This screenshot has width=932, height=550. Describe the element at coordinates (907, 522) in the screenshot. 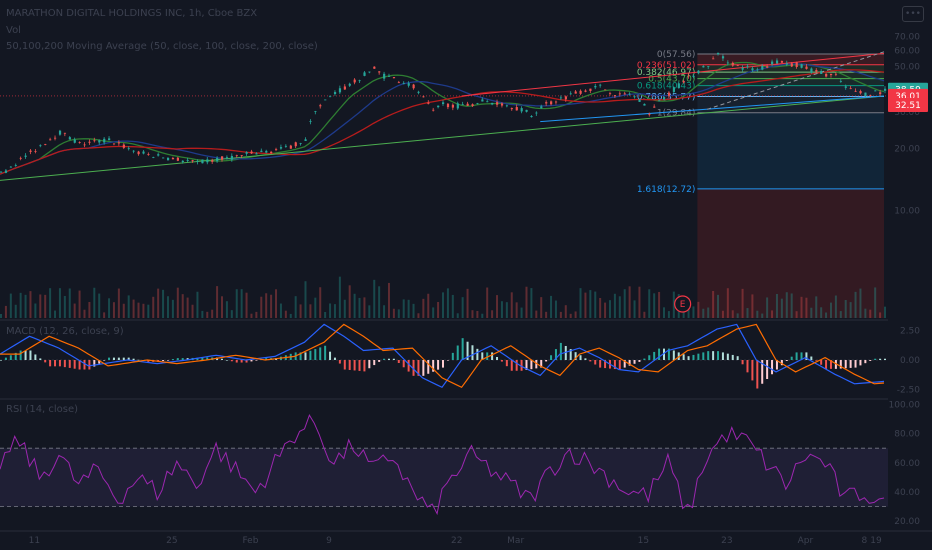

I see `rsi-tick-label: 20.00` at that location.